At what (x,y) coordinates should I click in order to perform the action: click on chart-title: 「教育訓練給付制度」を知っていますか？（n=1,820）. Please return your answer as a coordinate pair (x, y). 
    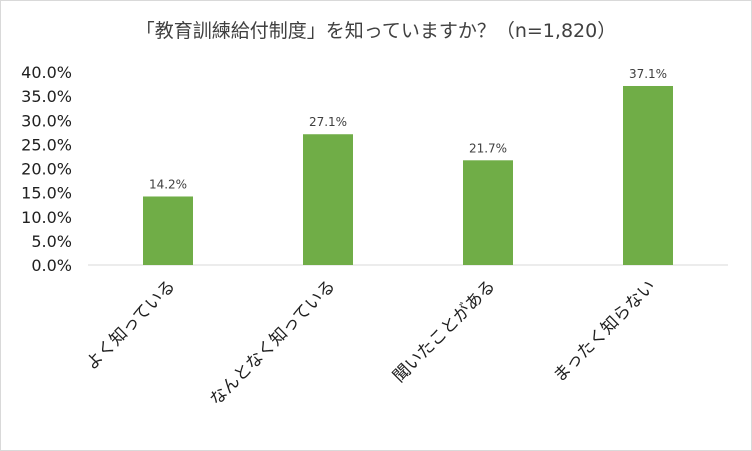
    Looking at the image, I should click on (376, 31).